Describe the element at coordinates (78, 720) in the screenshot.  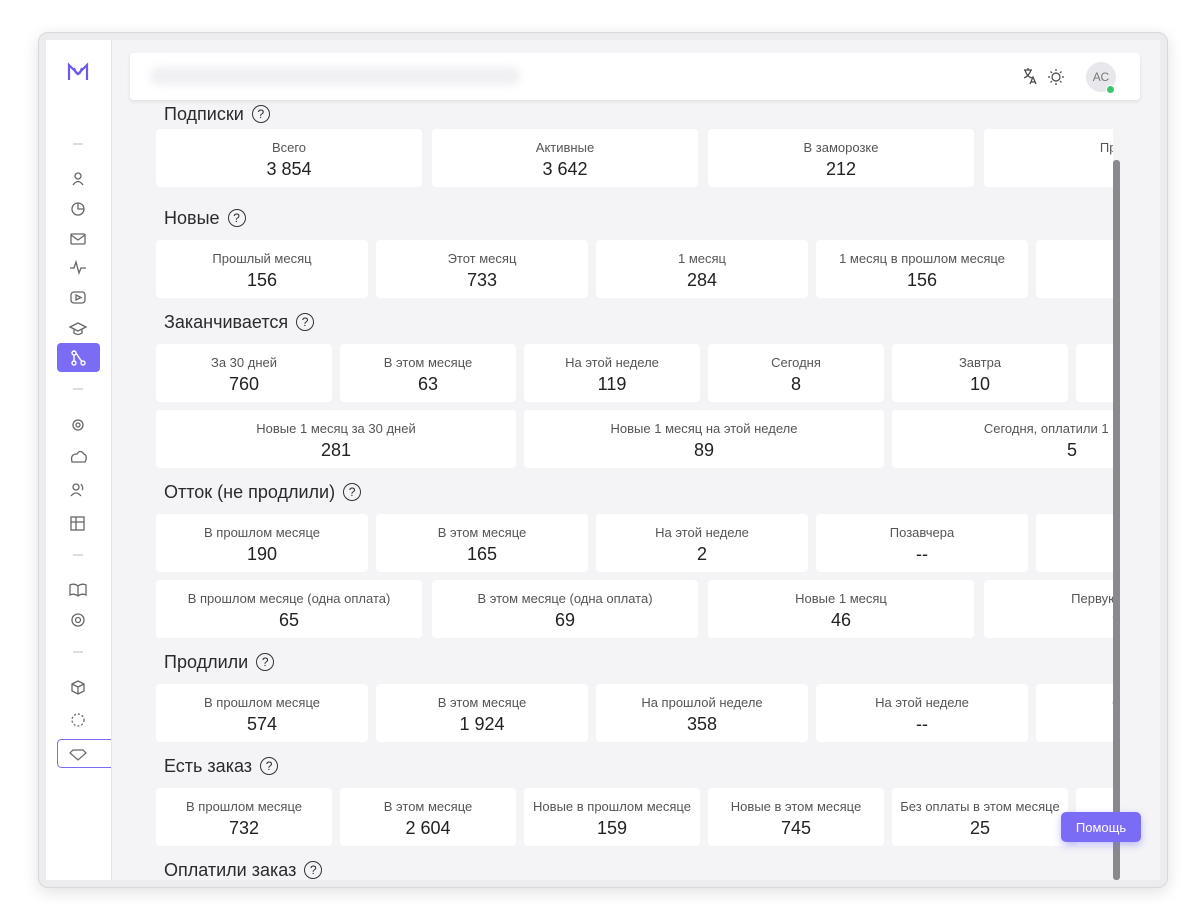
I see `nav-pending` at that location.